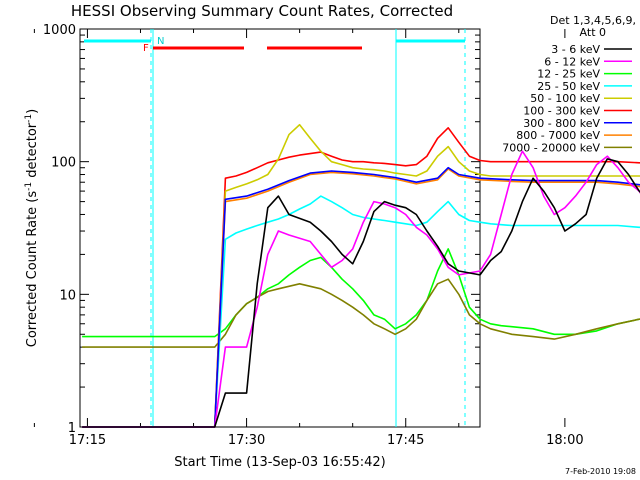 The image size is (640, 480). I want to click on y-tick-label: 1, so click(72, 428).